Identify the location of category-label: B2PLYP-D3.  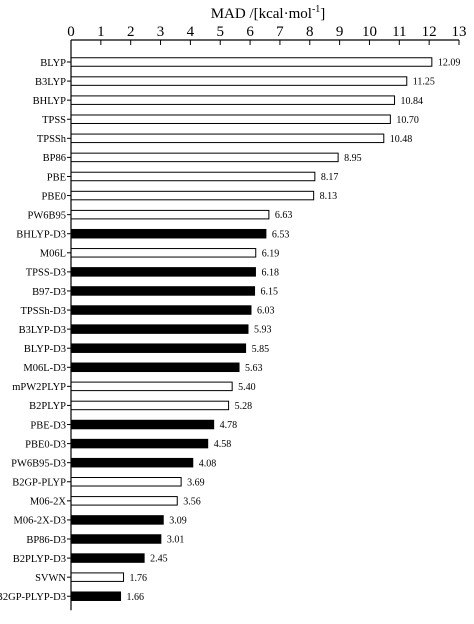
(39, 559).